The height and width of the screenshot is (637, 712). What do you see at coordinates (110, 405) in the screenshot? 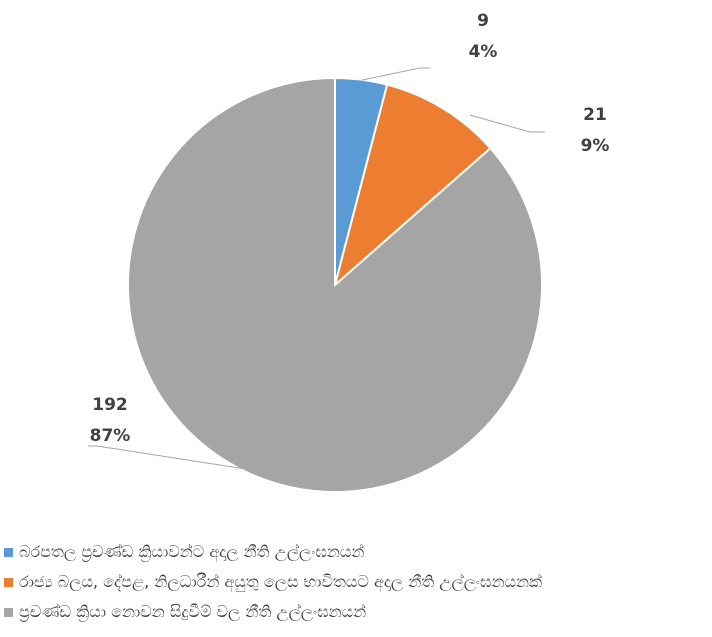
I see `data-label-value: 192` at bounding box center [110, 405].